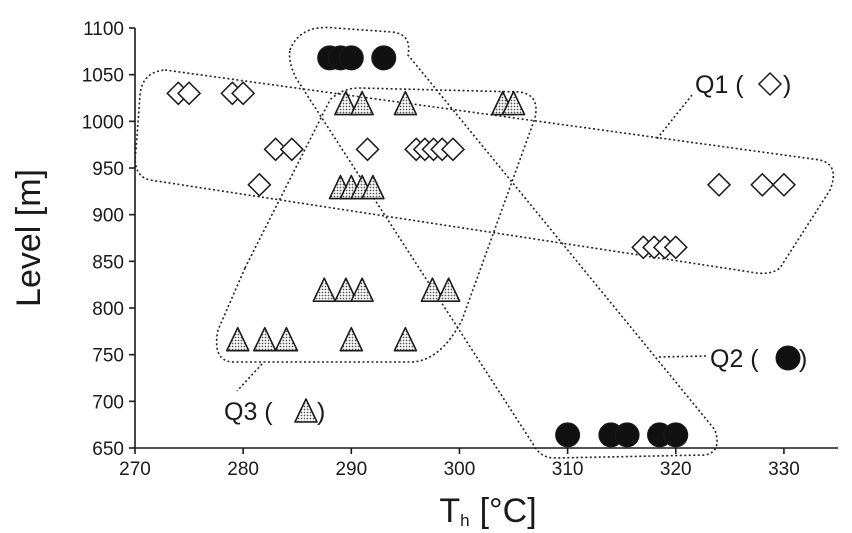 This screenshot has width=852, height=533. What do you see at coordinates (108, 402) in the screenshot?
I see `y-tick-label: 700` at bounding box center [108, 402].